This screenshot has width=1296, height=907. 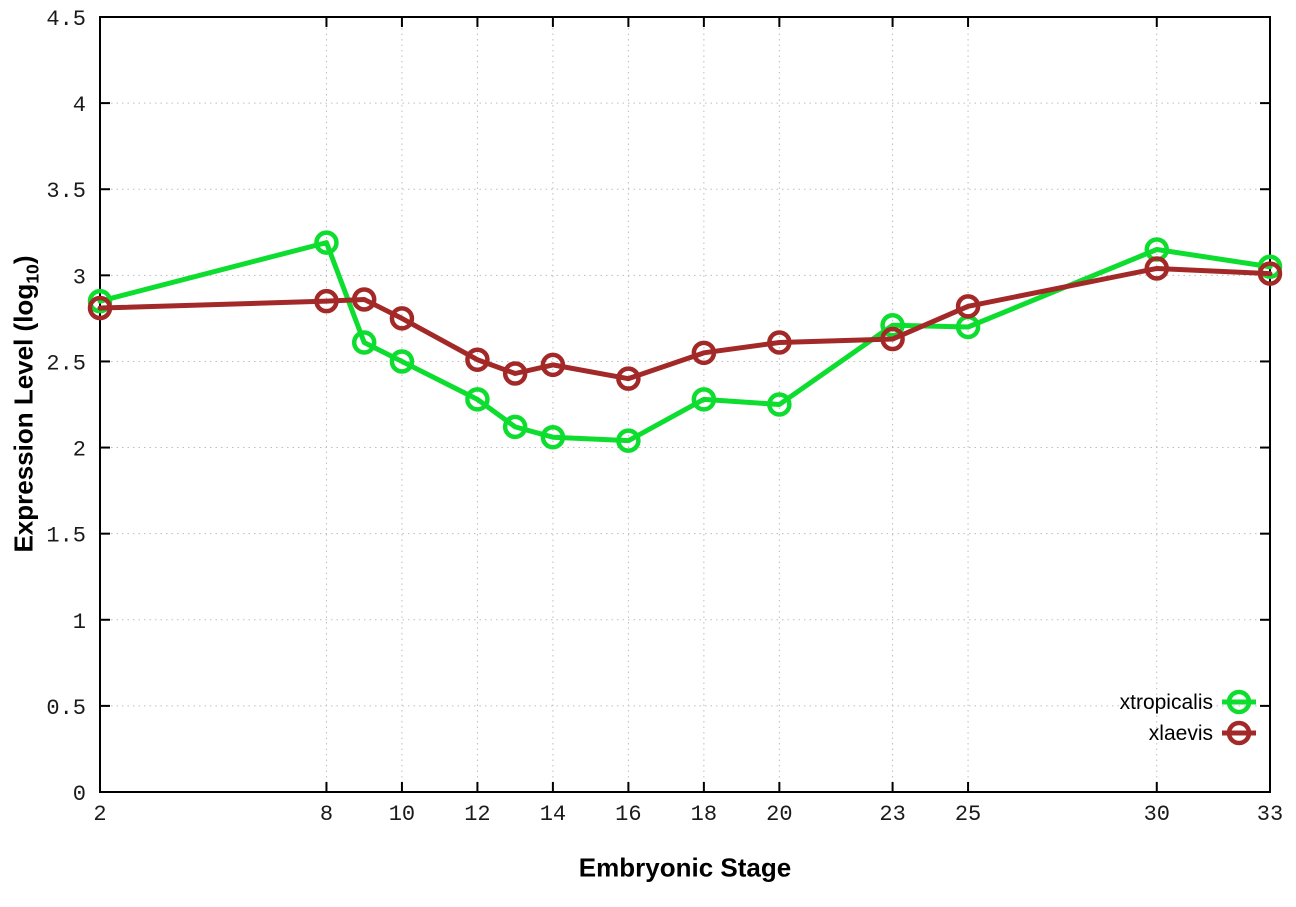 What do you see at coordinates (66, 363) in the screenshot?
I see `y-tick-label: 2.5` at bounding box center [66, 363].